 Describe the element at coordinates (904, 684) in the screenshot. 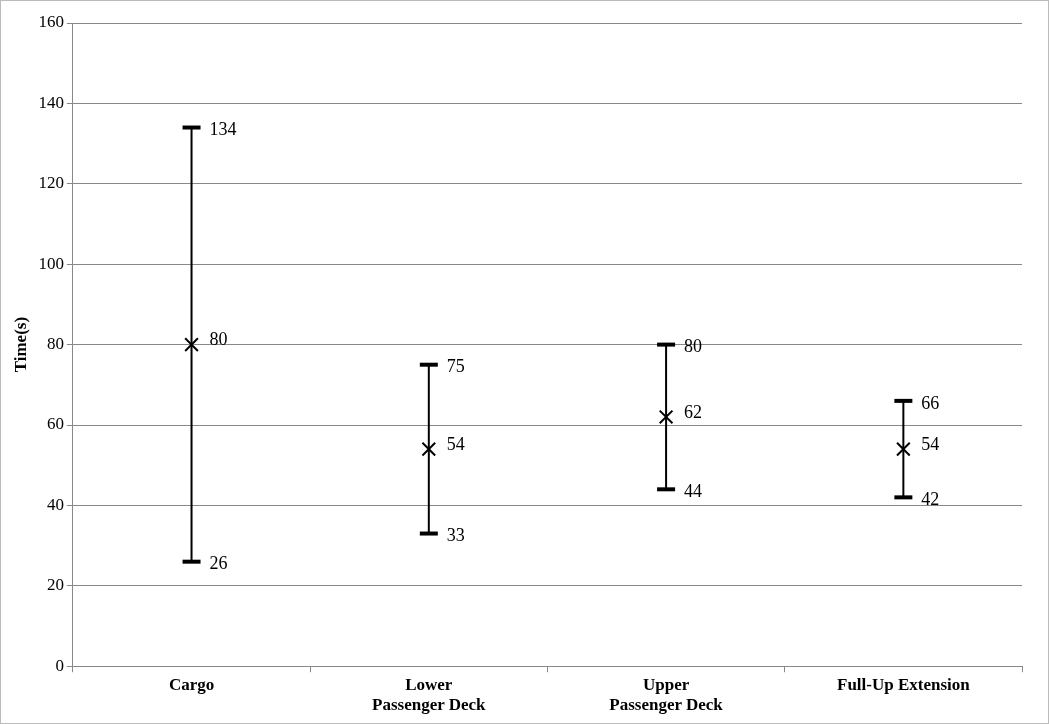

I see `x-tick-label: Full-Up Extension` at that location.